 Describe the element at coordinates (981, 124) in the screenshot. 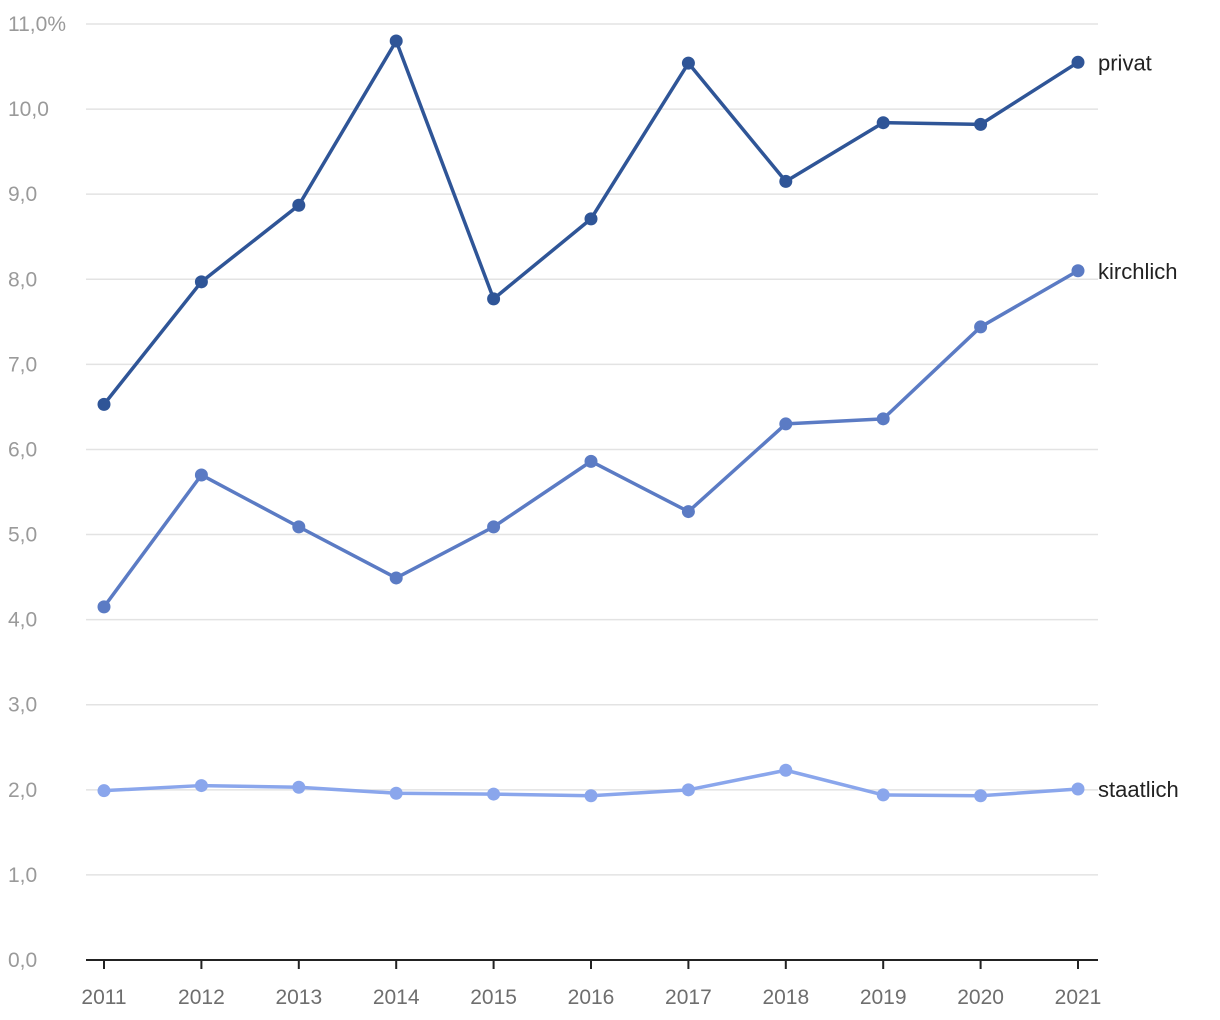

I see `data-point-privat-2020` at that location.